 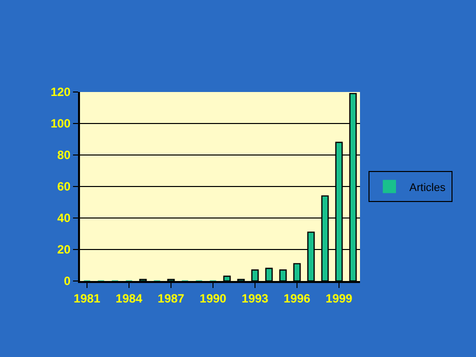 What do you see at coordinates (255, 298) in the screenshot?
I see `x-tick-label: 1993` at bounding box center [255, 298].